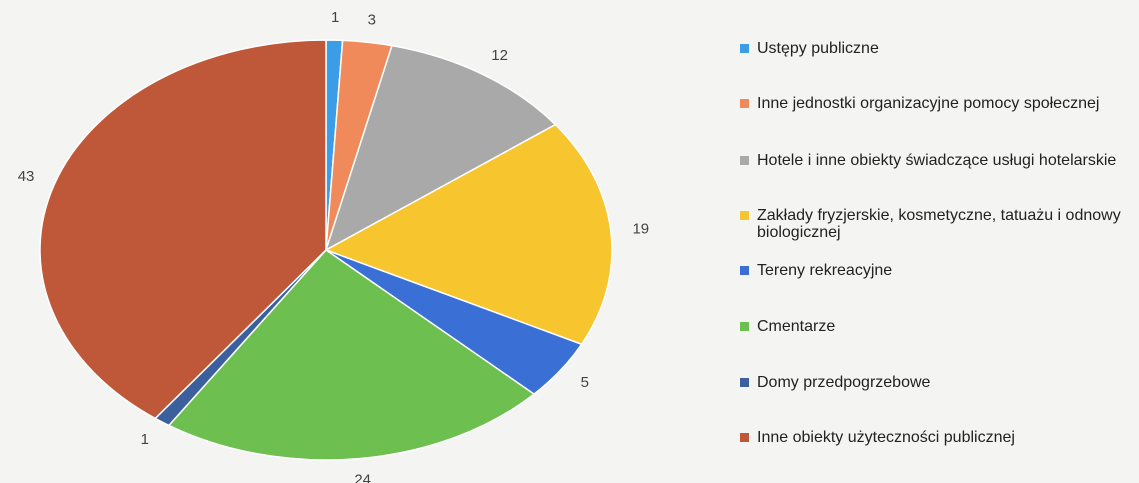  Describe the element at coordinates (818, 48) in the screenshot. I see `legend-label: Ustępy publiczne` at that location.